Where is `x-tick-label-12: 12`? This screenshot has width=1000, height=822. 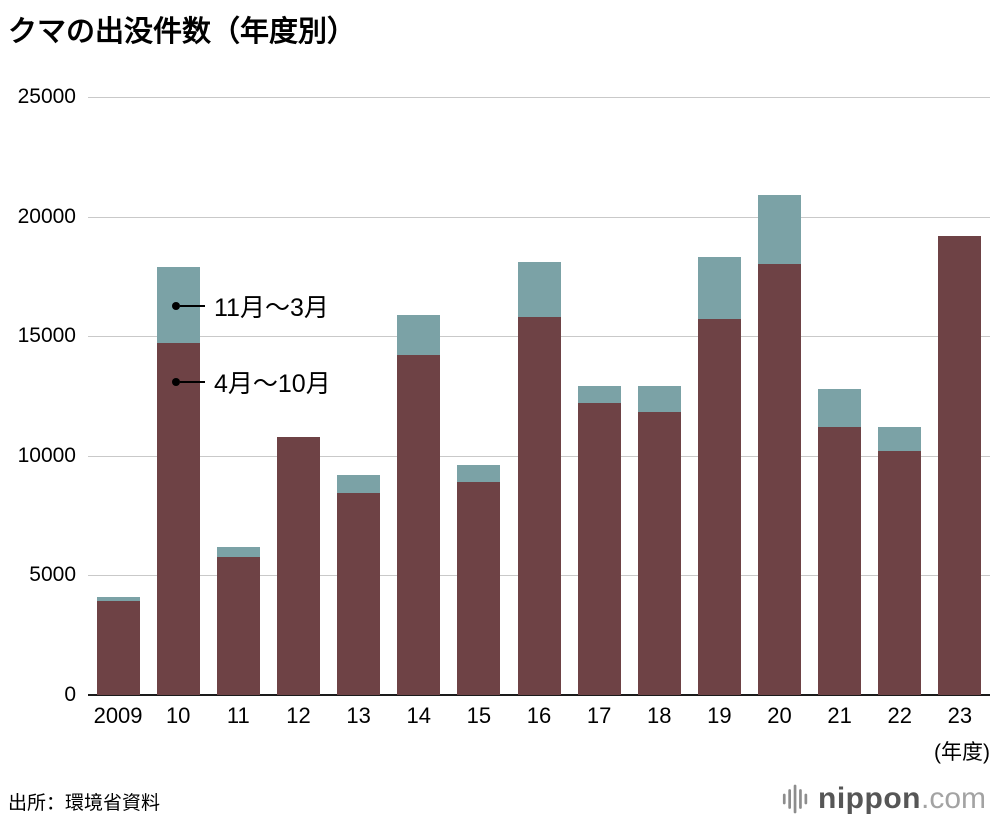 x-tick-label-12: 12 is located at coordinates (298, 715).